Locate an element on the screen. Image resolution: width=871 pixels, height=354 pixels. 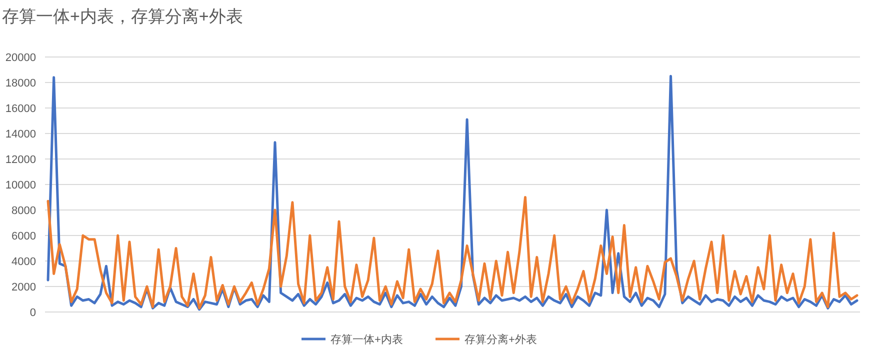
y-tick-label: 4000 is located at coordinates (24, 262).